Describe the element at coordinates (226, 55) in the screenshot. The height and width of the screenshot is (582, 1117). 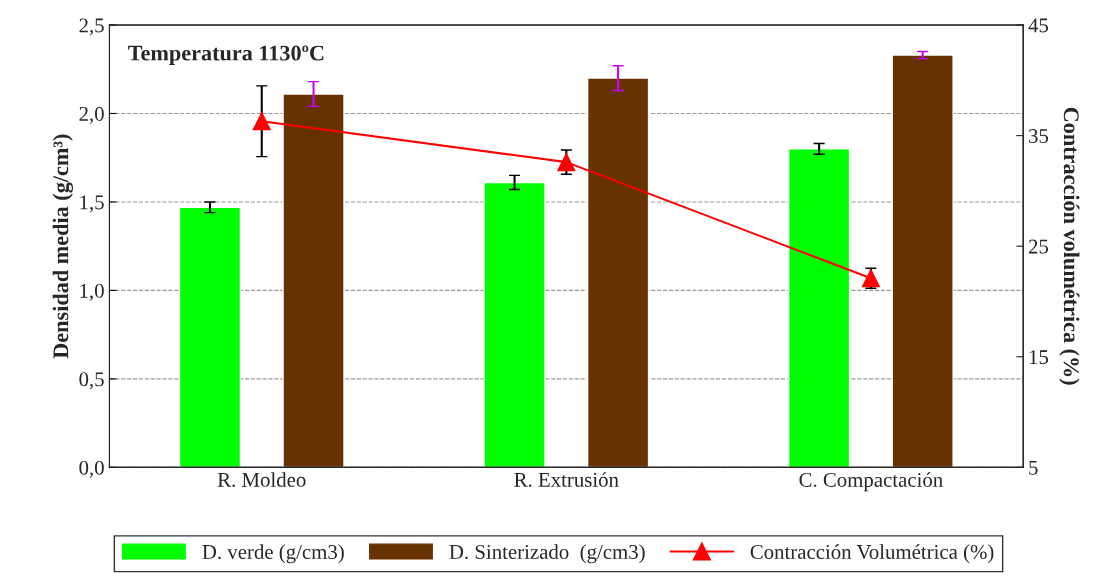
I see `annotation: Temperatura 1130ºC` at that location.